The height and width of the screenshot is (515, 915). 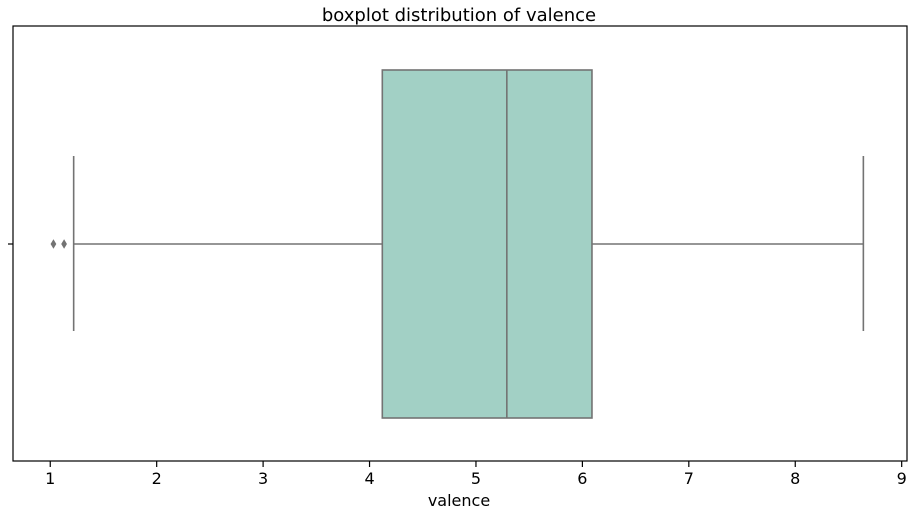 I want to click on x-axis-label: valence, so click(x=459, y=500).